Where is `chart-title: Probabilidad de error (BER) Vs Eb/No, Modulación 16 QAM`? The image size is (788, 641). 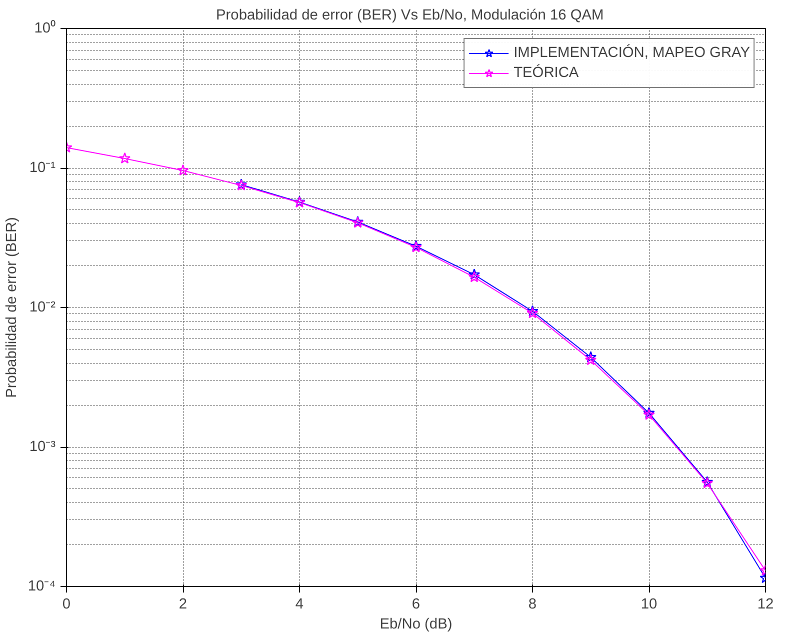
chart-title: Probabilidad de error (BER) Vs Eb/No, Modulación 16 QAM is located at coordinates (410, 16).